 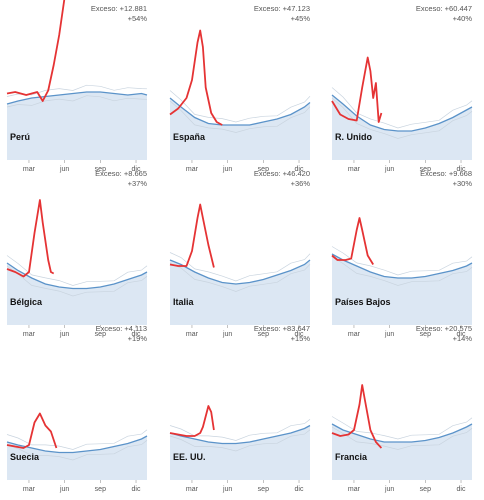 I want to click on excess-annotation: Exceso: +4.113 +19%, so click(x=121, y=334).